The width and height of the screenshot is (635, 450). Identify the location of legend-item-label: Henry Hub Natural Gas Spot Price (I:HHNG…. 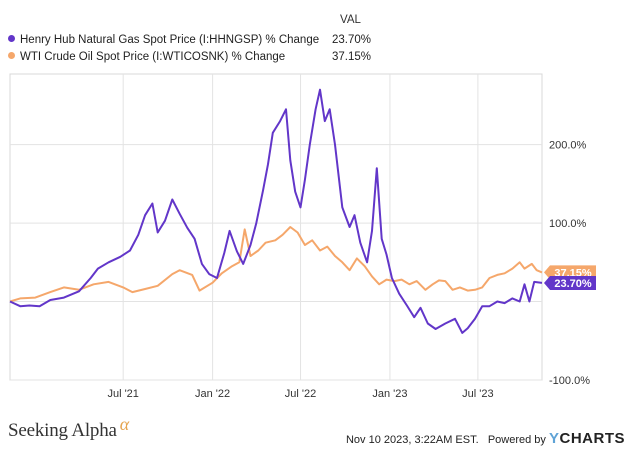
(170, 40).